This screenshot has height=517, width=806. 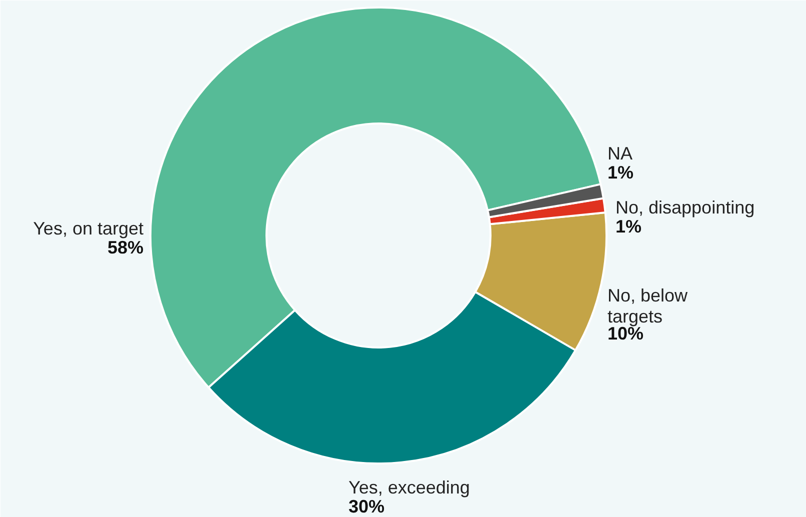 I want to click on slice-label: Yes, on target, so click(x=88, y=228).